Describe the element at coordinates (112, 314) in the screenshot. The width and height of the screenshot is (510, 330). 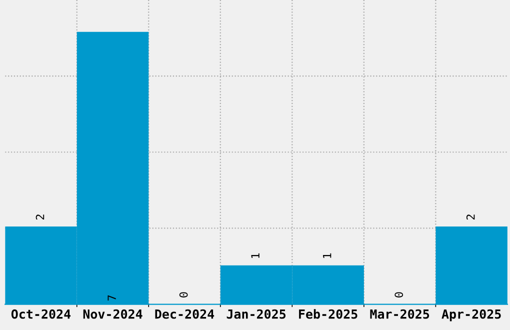
I see `x-tick-label: Nov-2024` at that location.